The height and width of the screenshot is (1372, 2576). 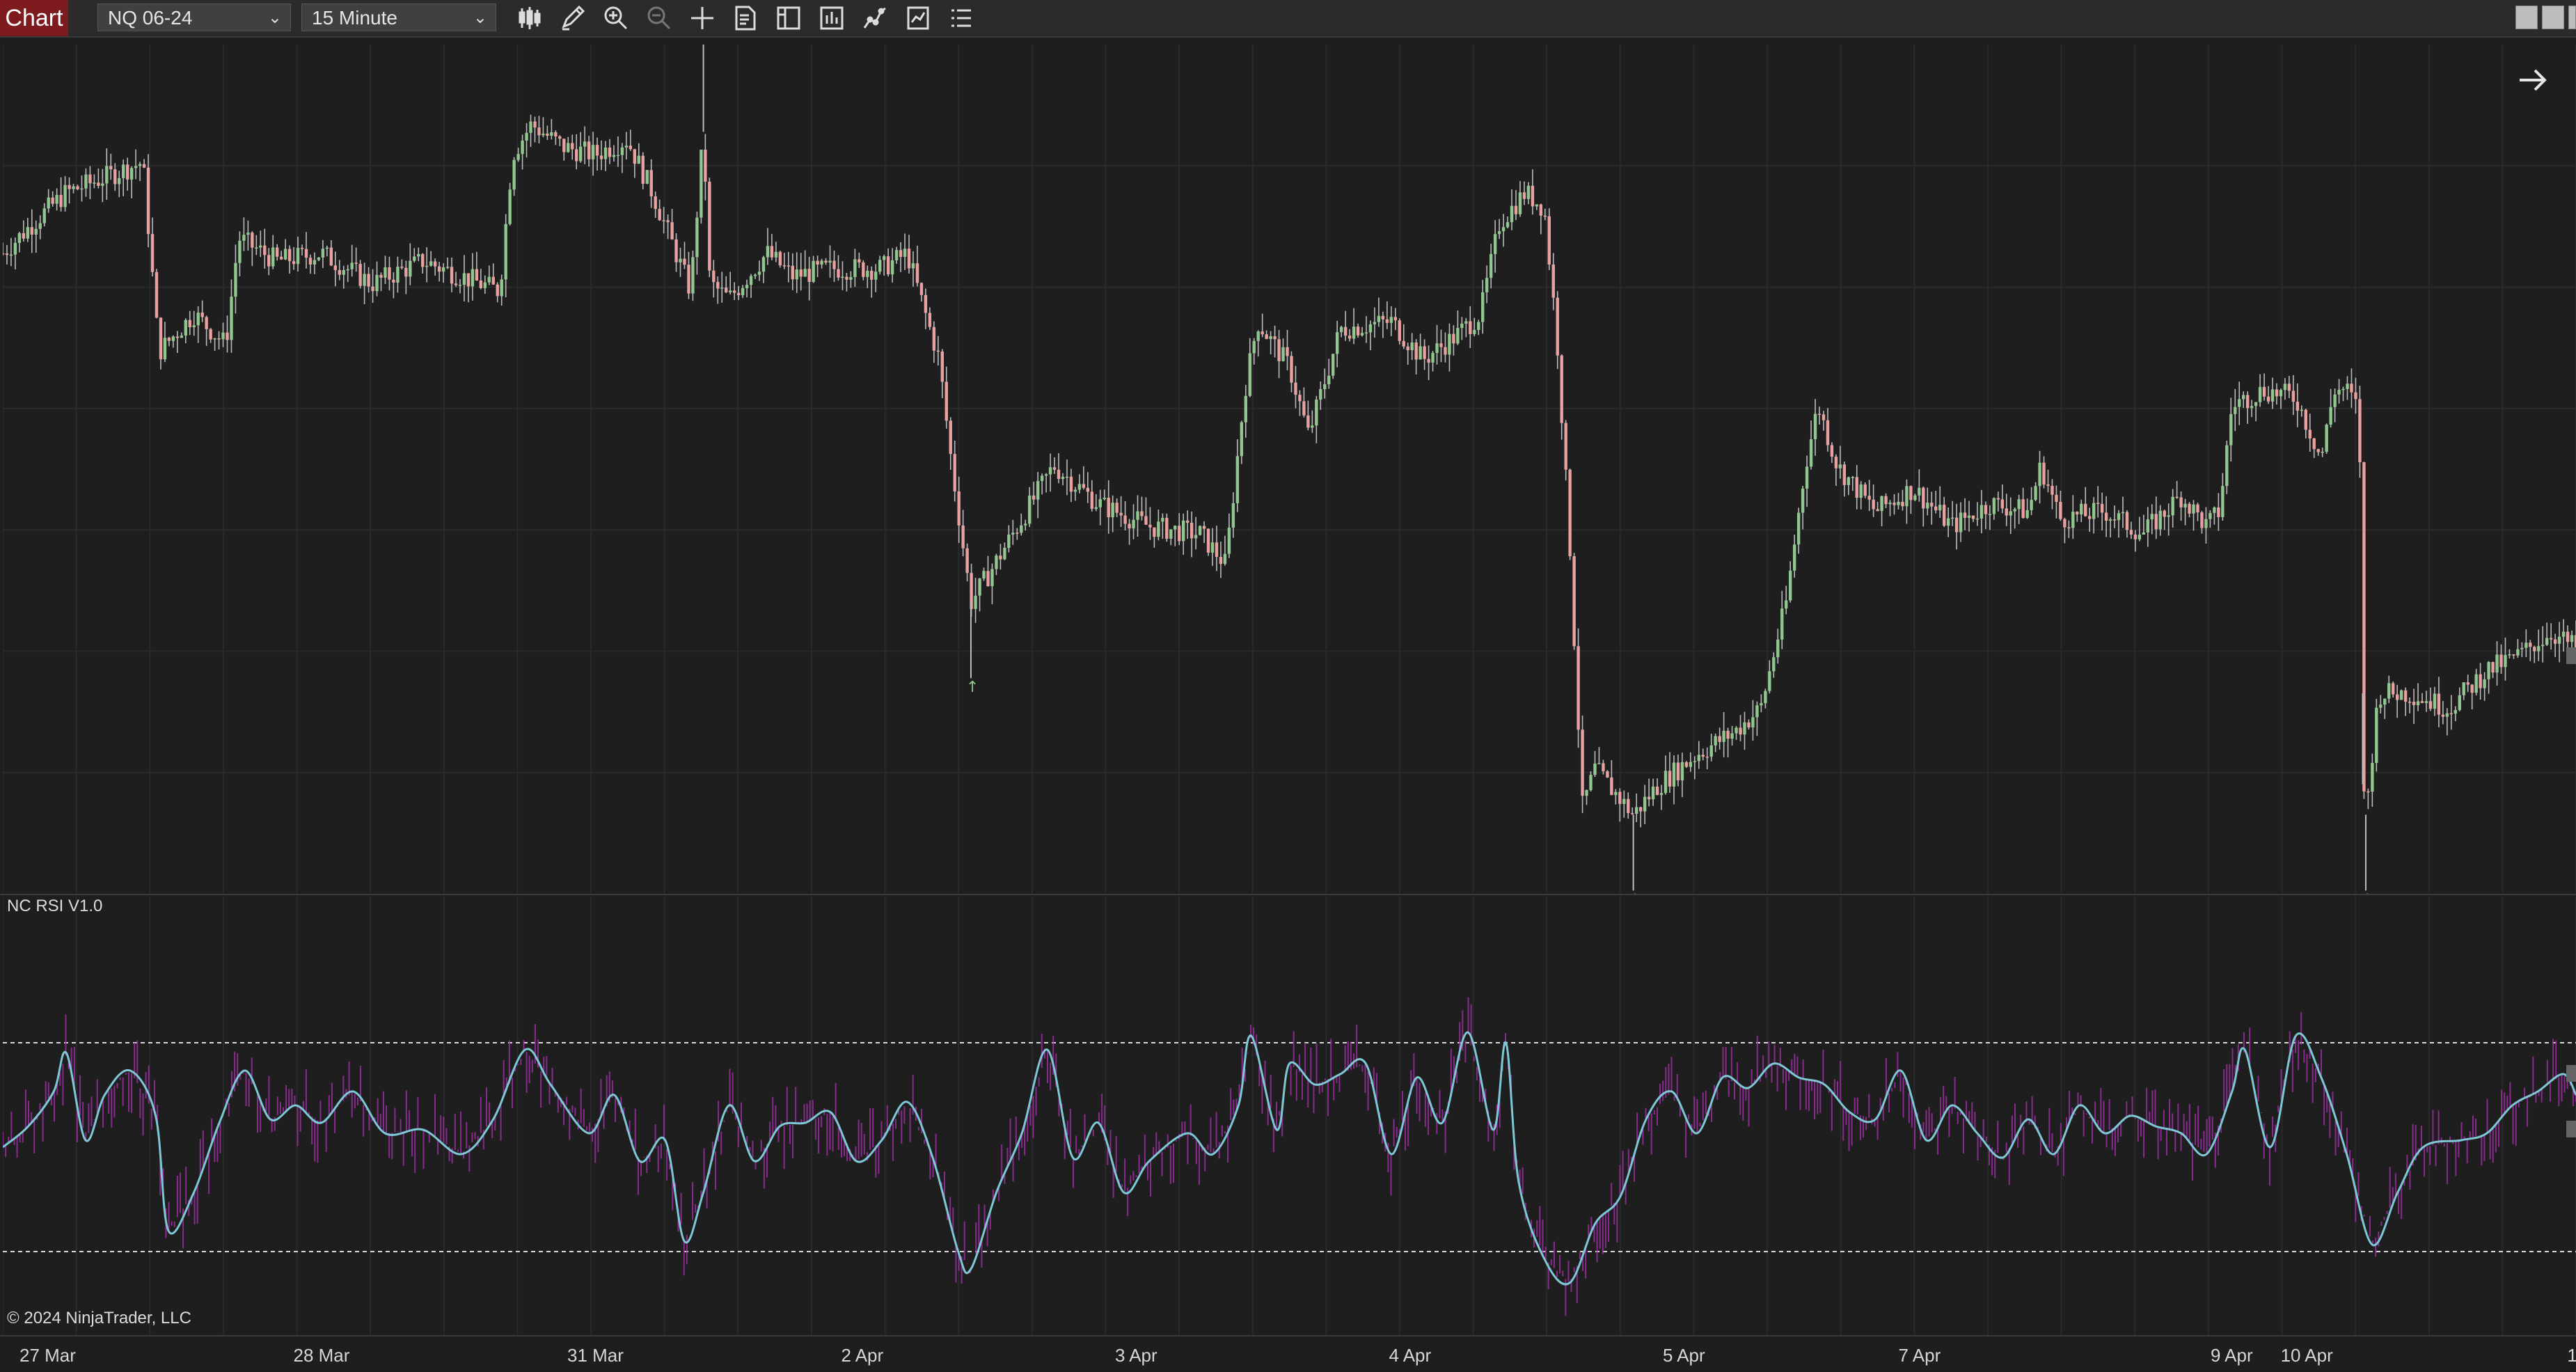 What do you see at coordinates (34, 18) in the screenshot?
I see `chart-tab: Chart` at bounding box center [34, 18].